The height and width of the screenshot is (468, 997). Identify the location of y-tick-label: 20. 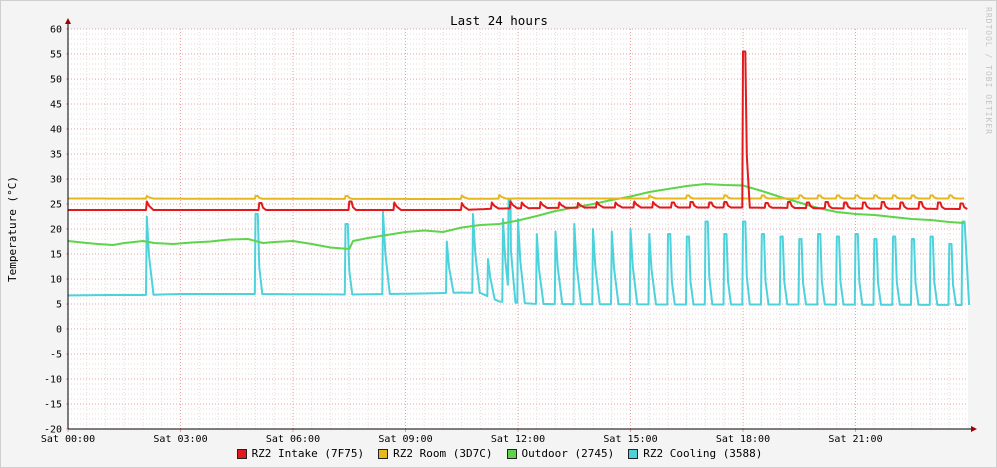
(56, 230).